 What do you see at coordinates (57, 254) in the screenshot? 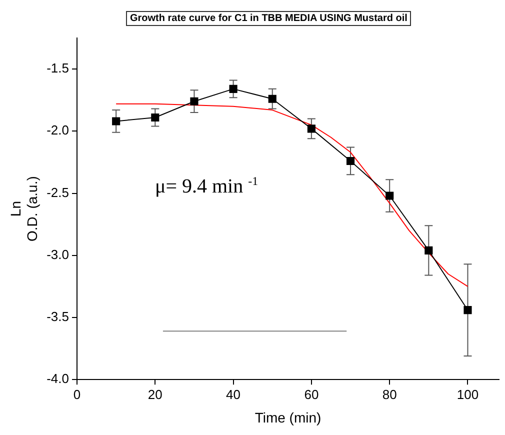
I see `y-tick-label: -3.0` at bounding box center [57, 254].